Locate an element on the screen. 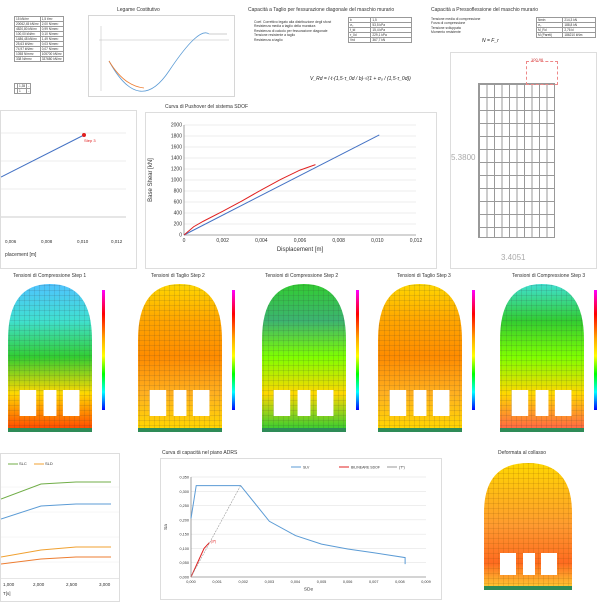 Image resolution: width=600 pixels, height=604 pixels. table-cell: 186210 kNm is located at coordinates (579, 35).